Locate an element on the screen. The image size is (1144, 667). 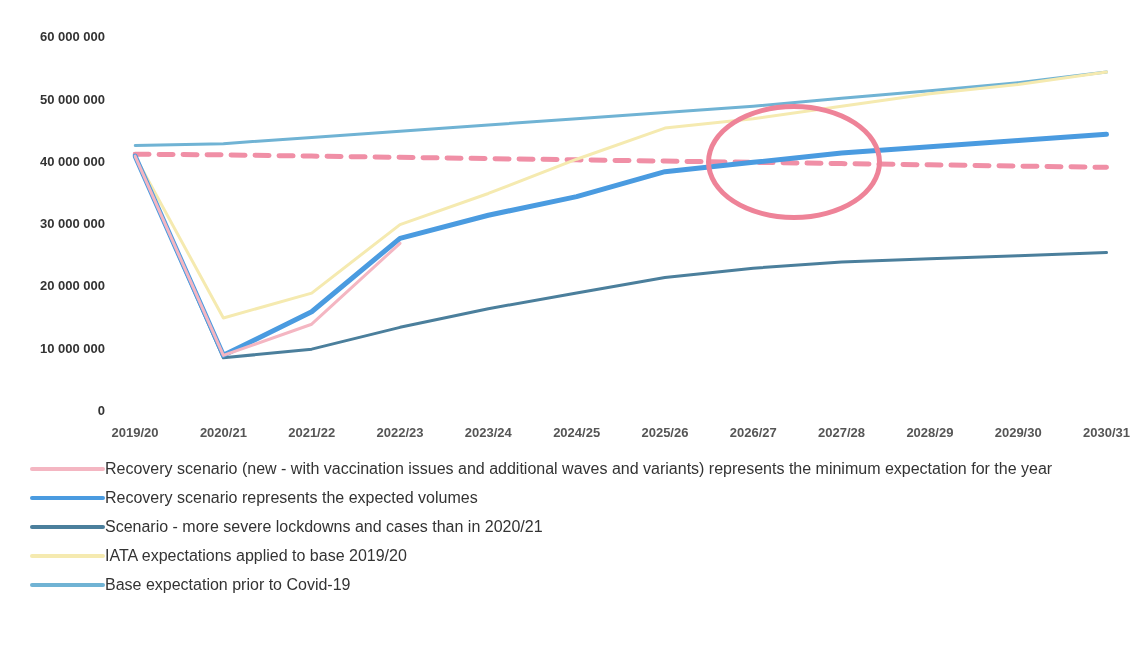
x-tick-label: 2027/28 is located at coordinates (842, 432).